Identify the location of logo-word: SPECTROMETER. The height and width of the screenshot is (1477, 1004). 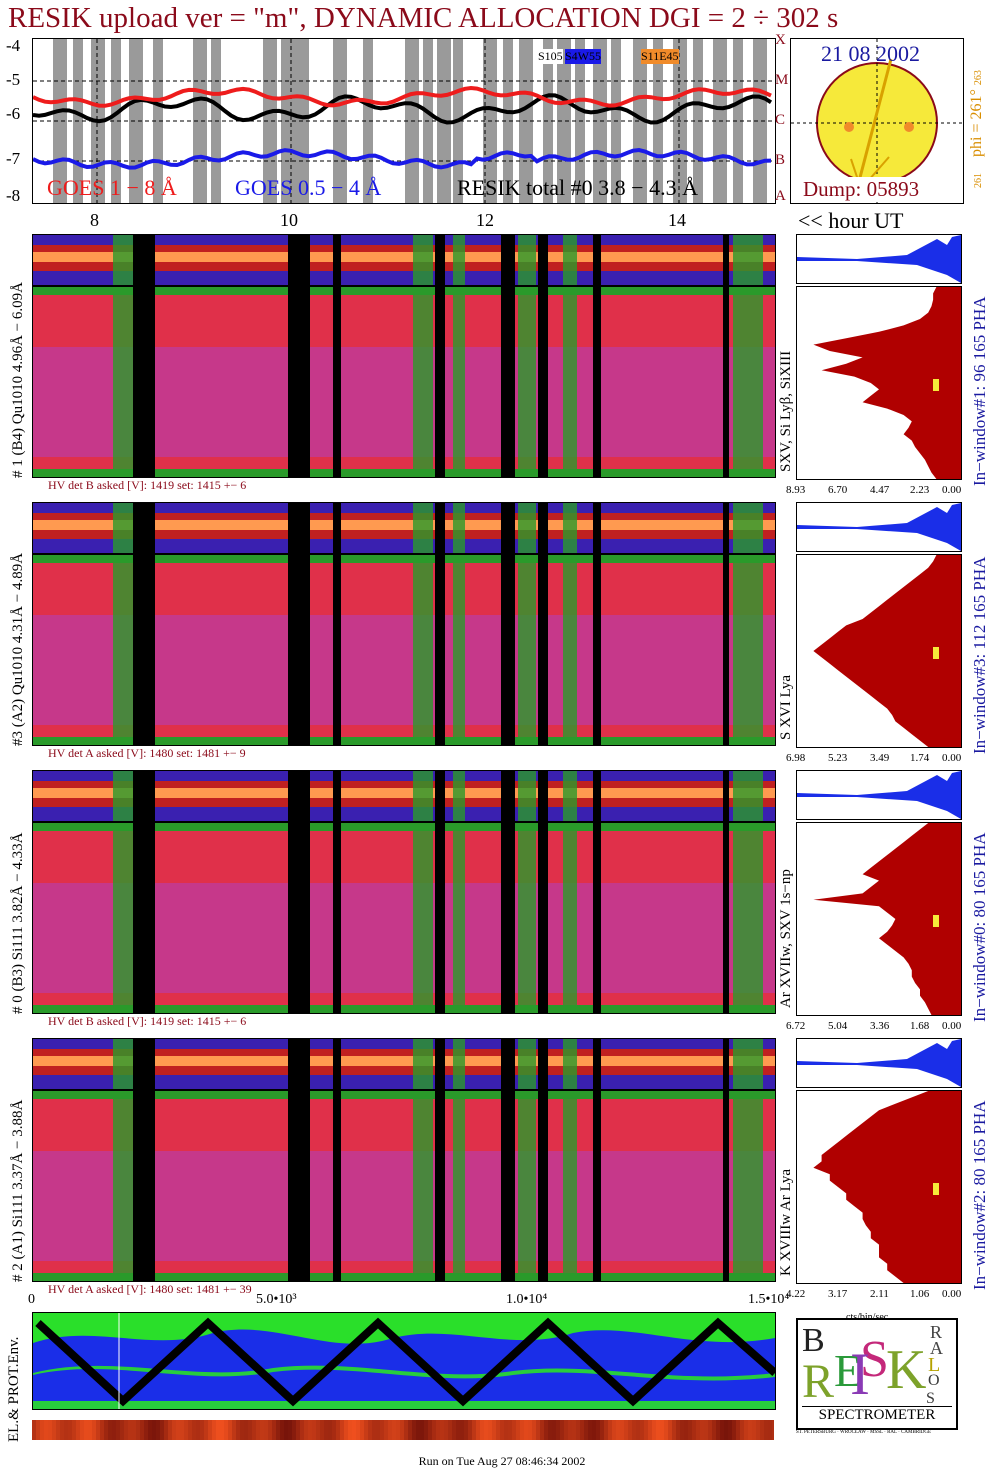
(877, 1415).